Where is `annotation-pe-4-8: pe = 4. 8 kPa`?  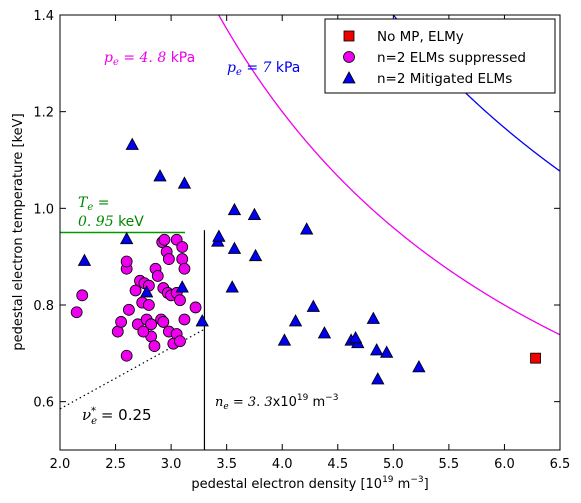
annotation-pe-4-8: pe = 4. 8 kPa is located at coordinates (149, 59).